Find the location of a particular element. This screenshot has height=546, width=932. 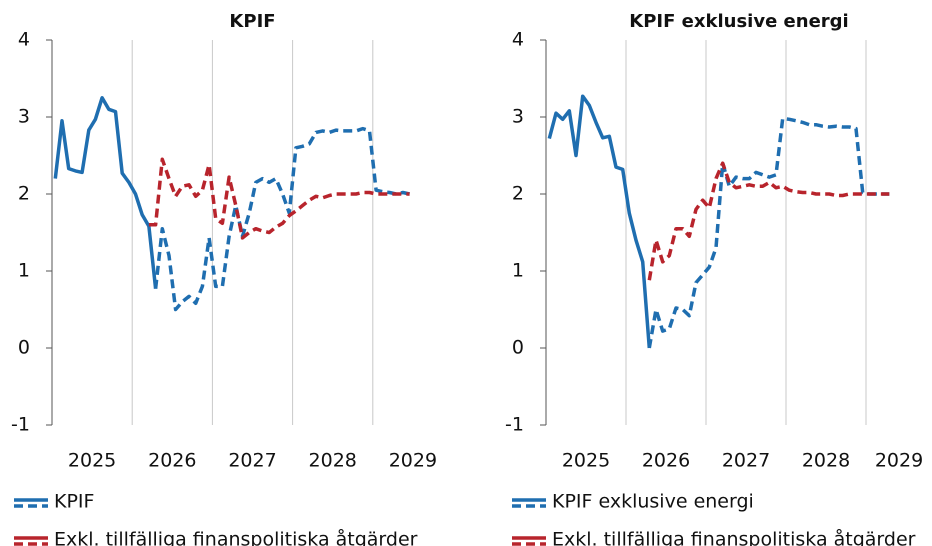

legend-label: KPIF is located at coordinates (74, 502).